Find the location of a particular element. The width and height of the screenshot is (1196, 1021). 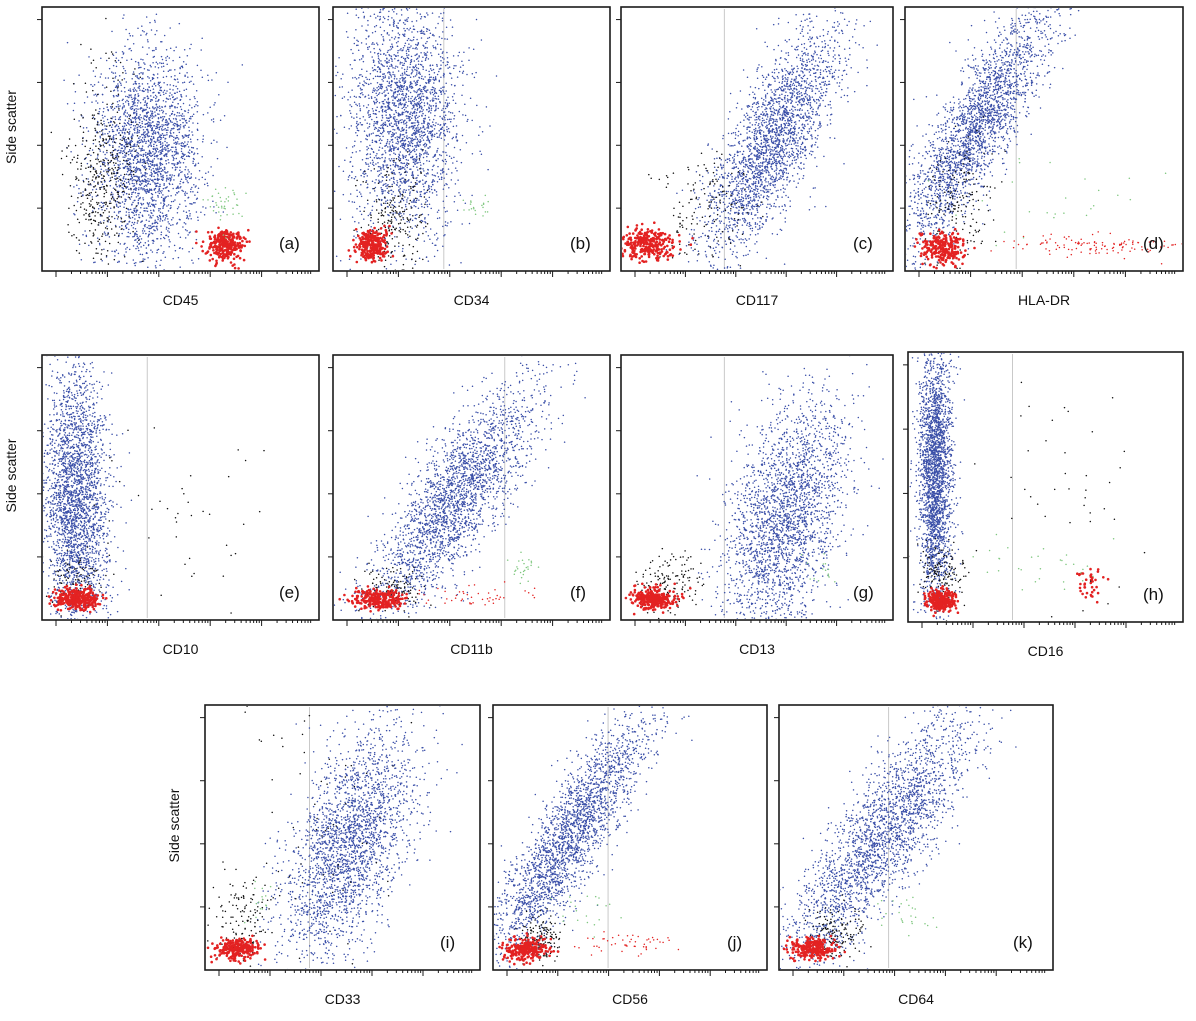

other-point is located at coordinates (218, 193).